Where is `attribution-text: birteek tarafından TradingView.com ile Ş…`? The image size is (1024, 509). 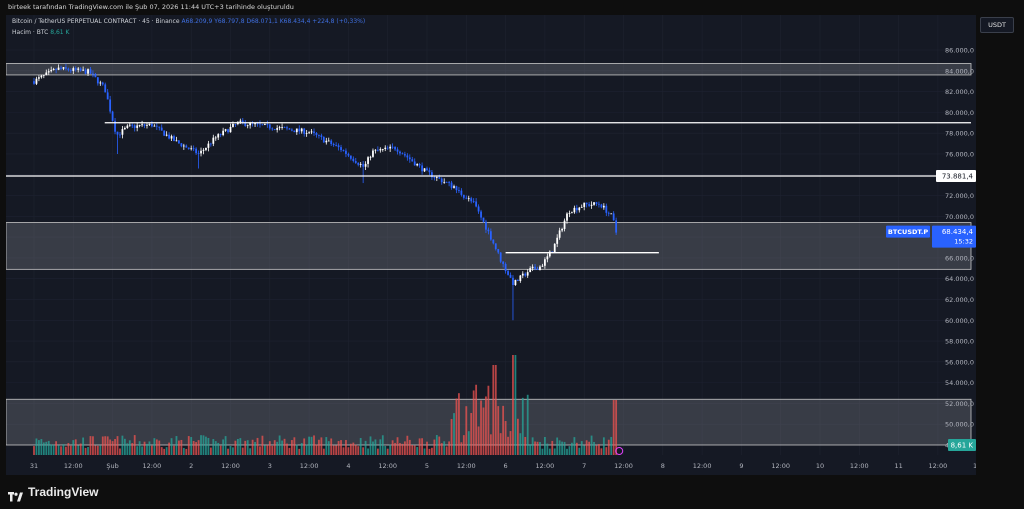
attribution-text: birteek tarafından TradingView.com ile Ş… is located at coordinates (151, 7).